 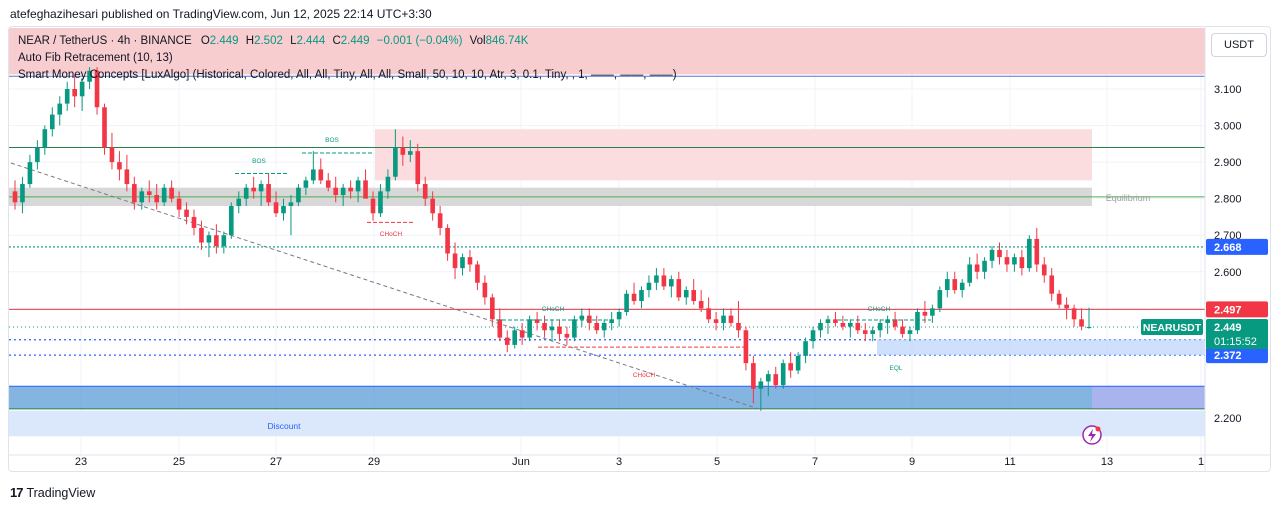 I want to click on symbol-title: NEAR / TetherUS · 4h · BINANCE, so click(x=105, y=41).